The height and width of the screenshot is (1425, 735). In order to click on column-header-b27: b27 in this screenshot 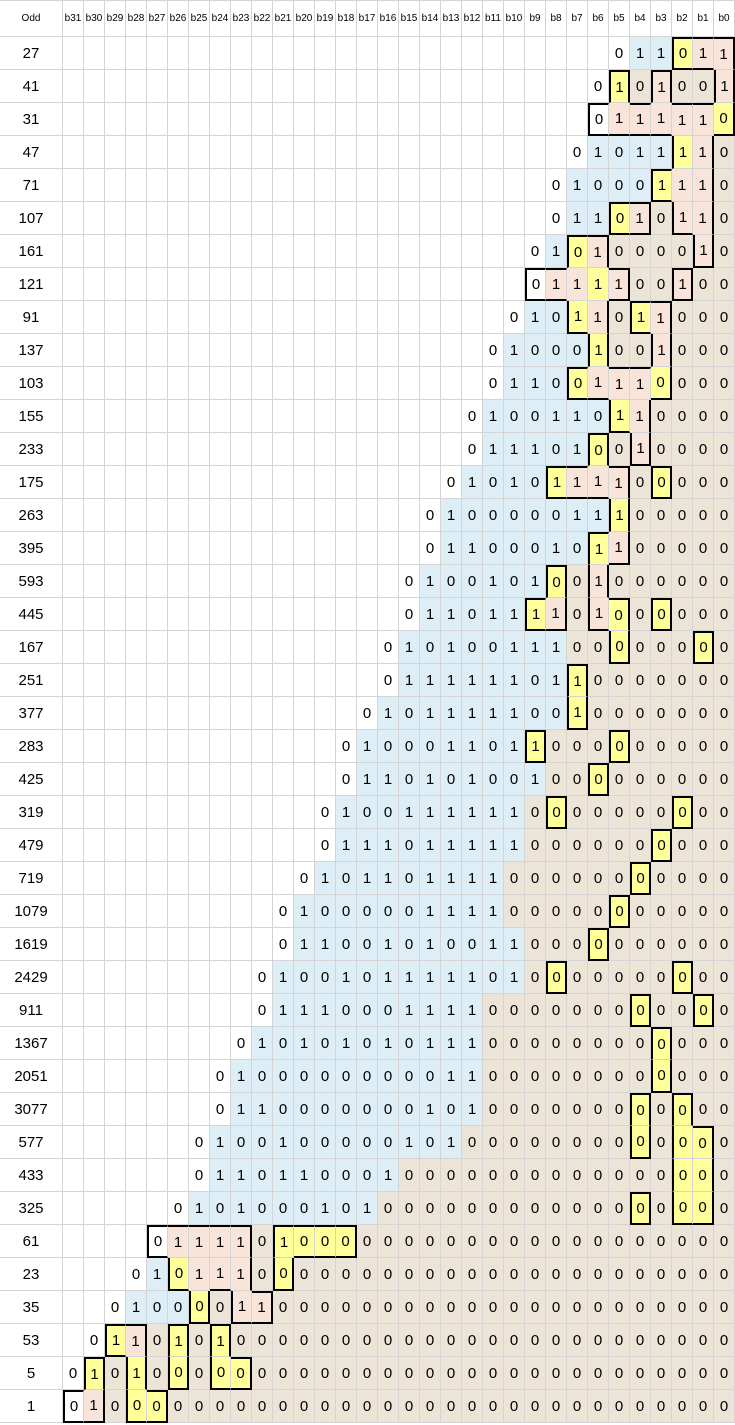, I will do `click(157, 19)`.